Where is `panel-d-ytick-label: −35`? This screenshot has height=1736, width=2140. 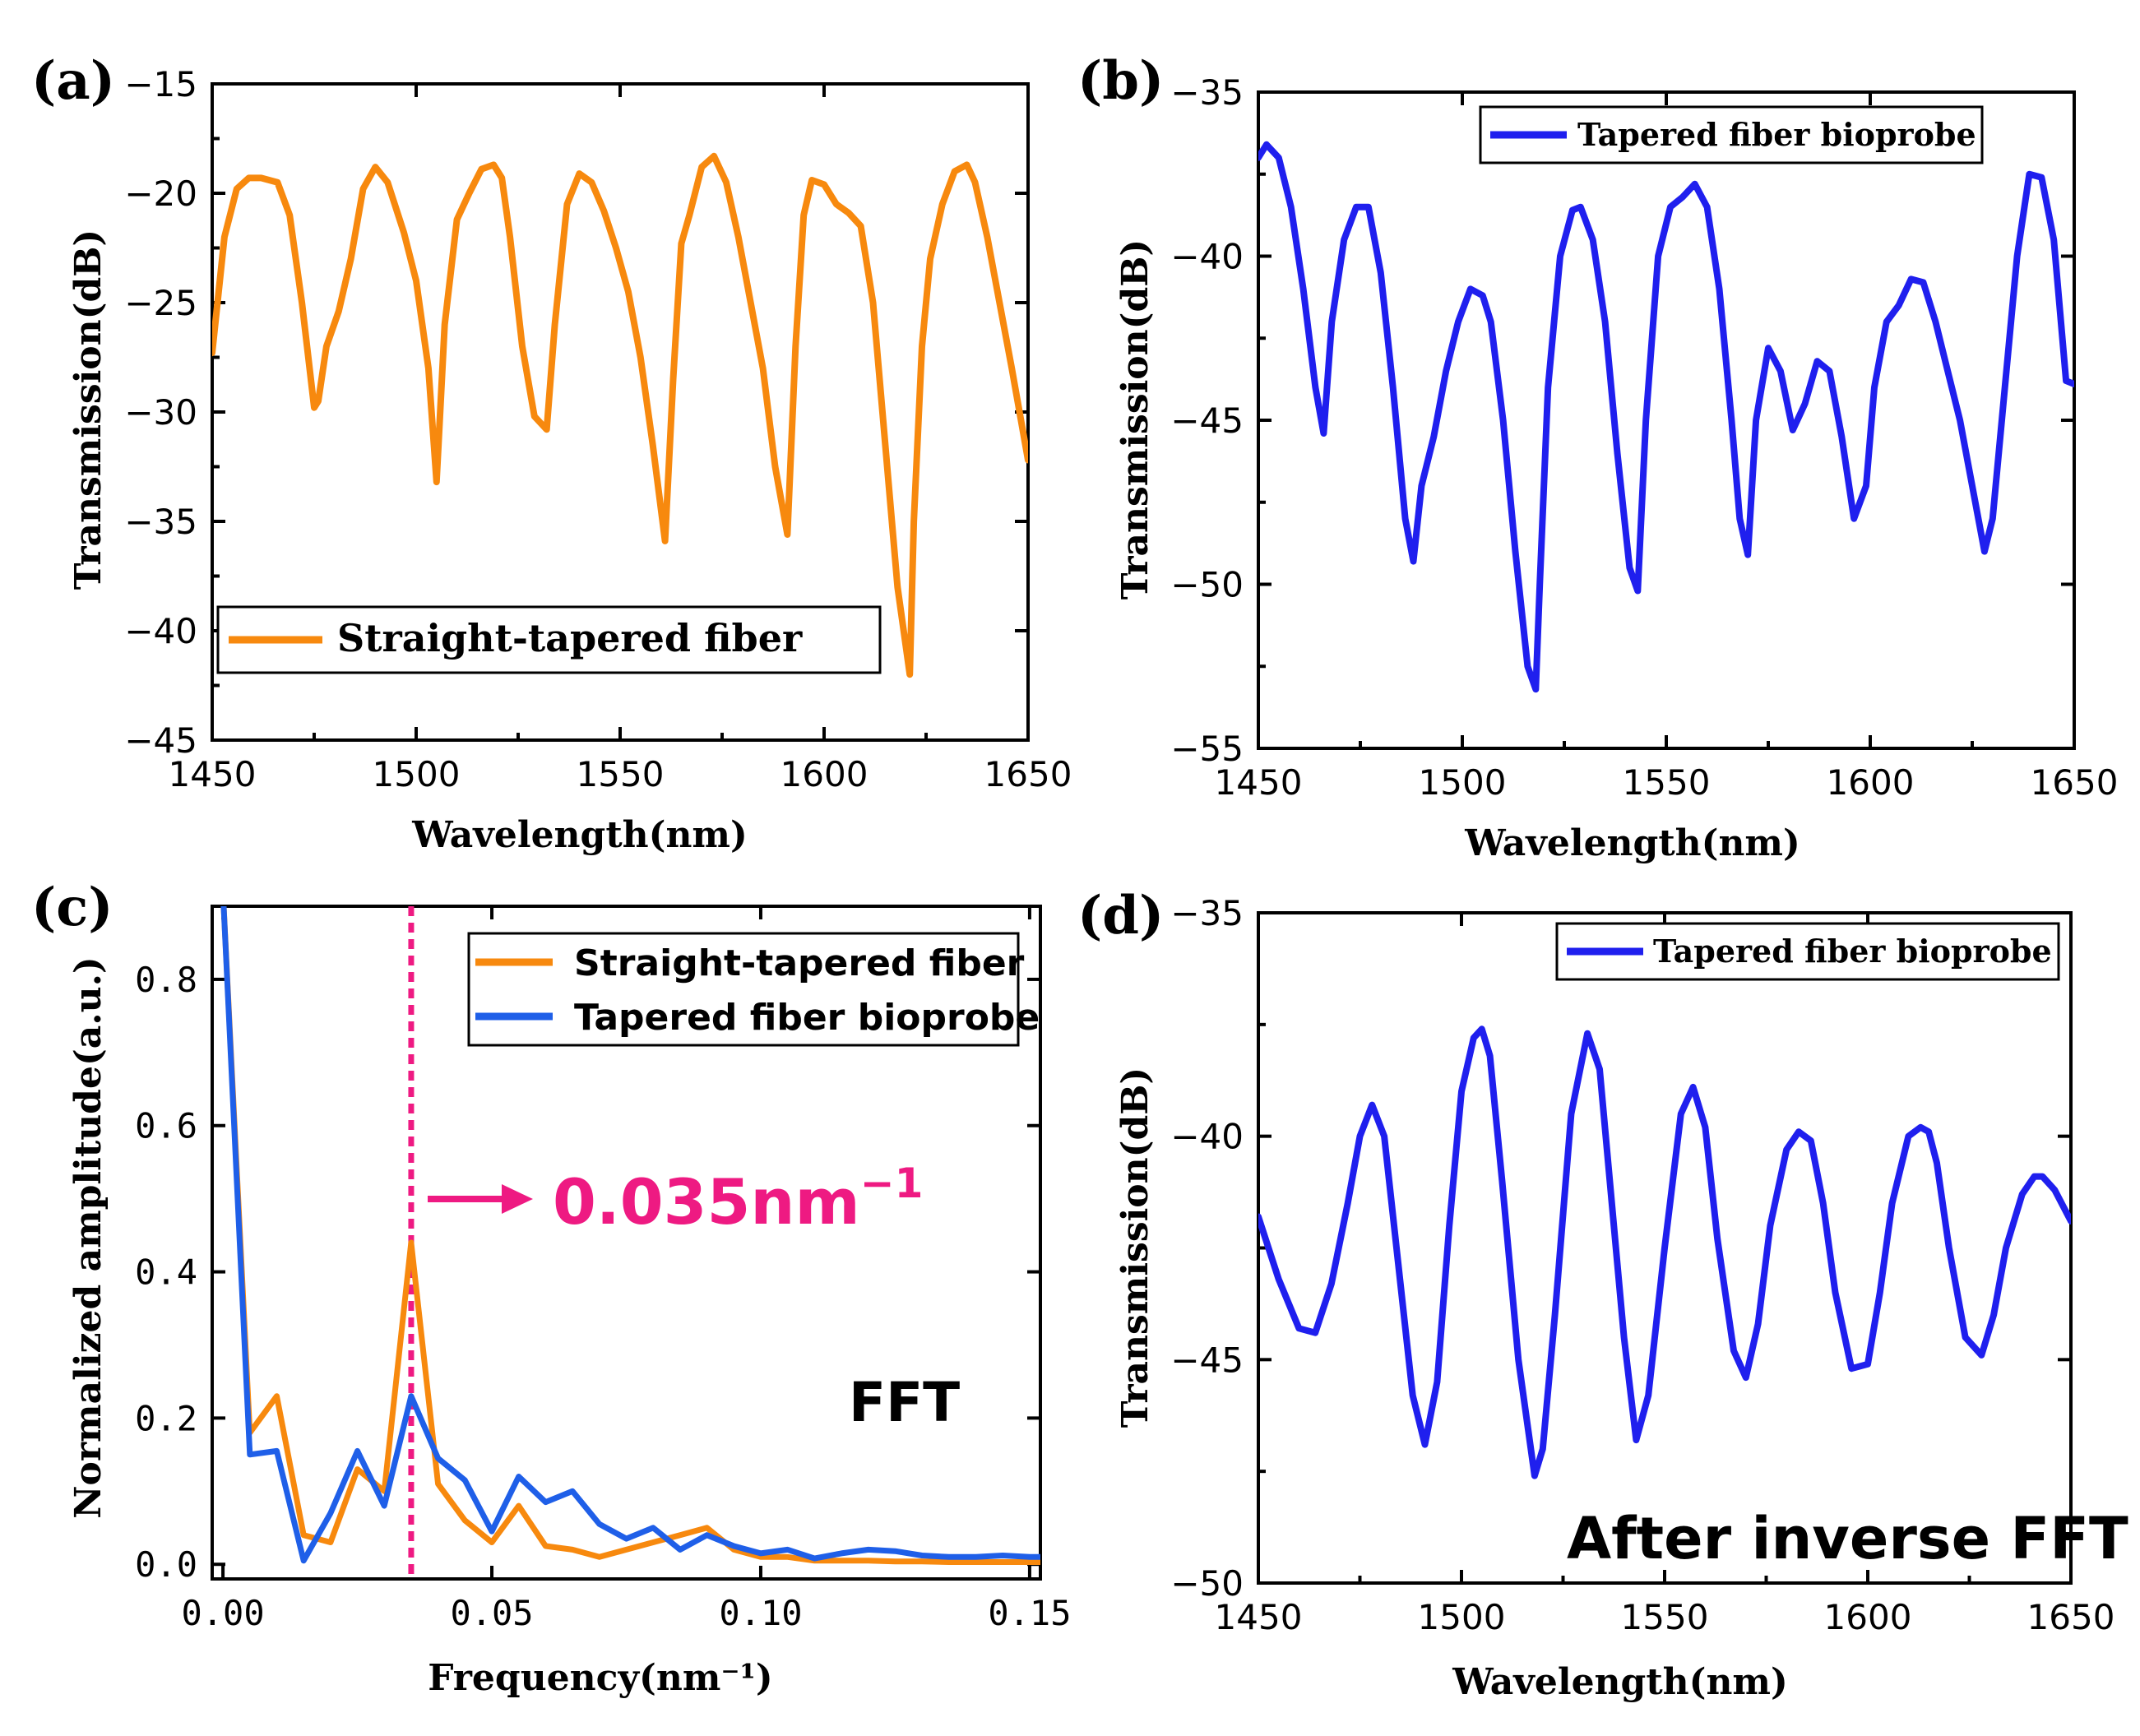 panel-d-ytick-label: −35 is located at coordinates (1207, 913).